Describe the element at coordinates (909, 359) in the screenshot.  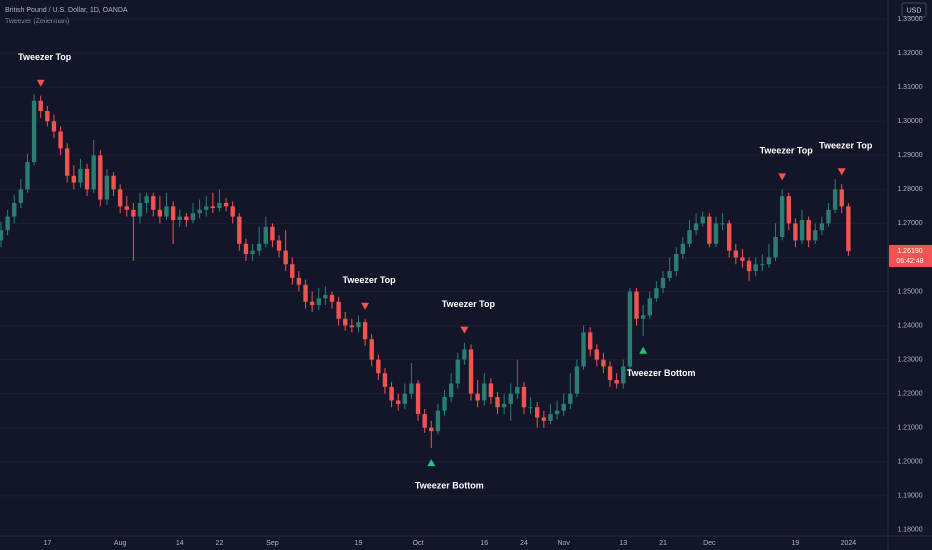
I see `y-tick-label: 1.23000` at that location.